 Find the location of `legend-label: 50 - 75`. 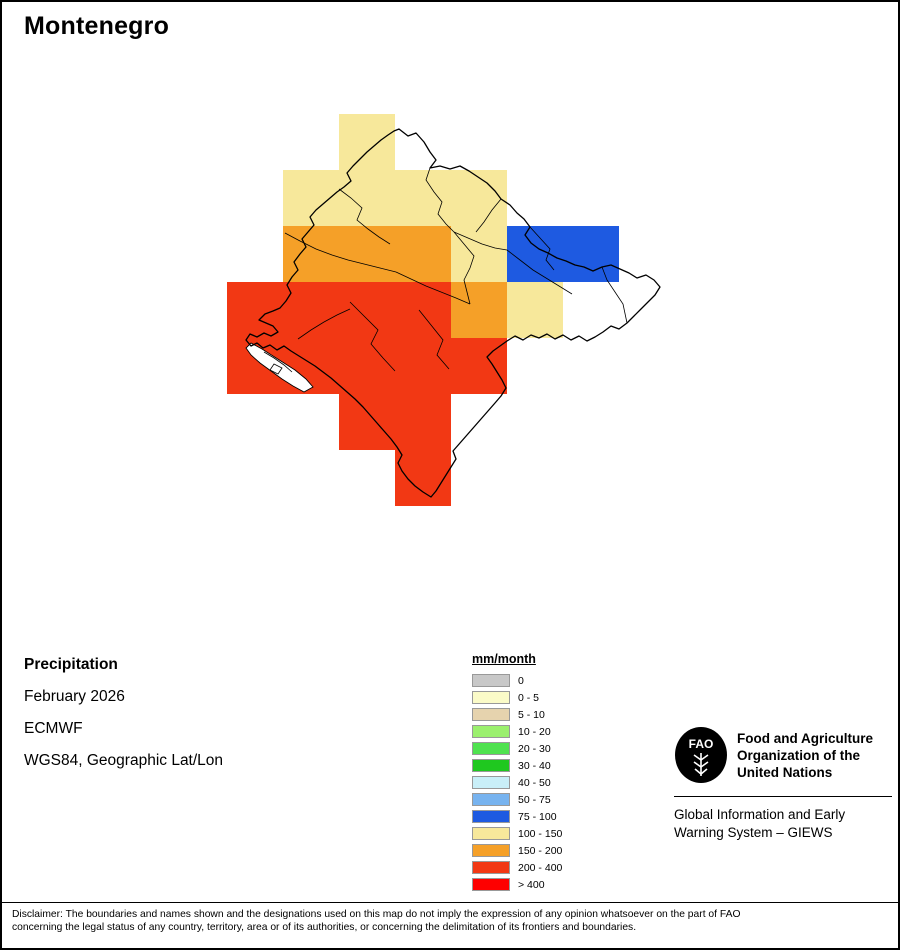

legend-label: 50 - 75 is located at coordinates (534, 799).